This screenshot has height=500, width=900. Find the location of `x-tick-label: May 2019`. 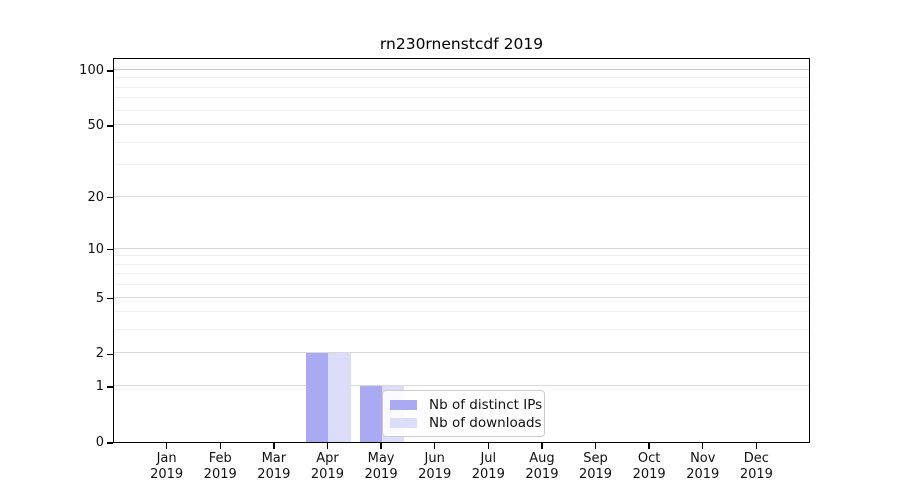

x-tick-label: May 2019 is located at coordinates (381, 466).